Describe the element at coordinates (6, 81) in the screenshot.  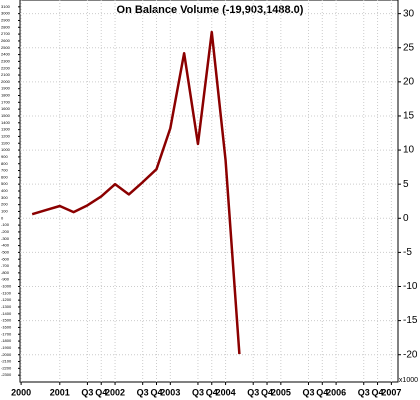
I see `y2-tick-label: 2000` at that location.